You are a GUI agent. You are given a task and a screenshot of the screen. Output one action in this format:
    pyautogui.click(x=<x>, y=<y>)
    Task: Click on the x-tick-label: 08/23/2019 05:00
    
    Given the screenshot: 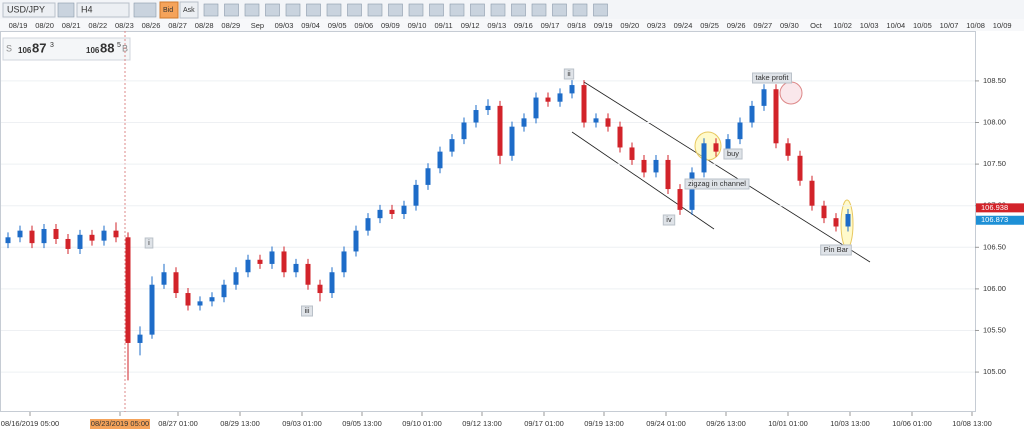 What is the action you would take?
    pyautogui.click(x=120, y=423)
    